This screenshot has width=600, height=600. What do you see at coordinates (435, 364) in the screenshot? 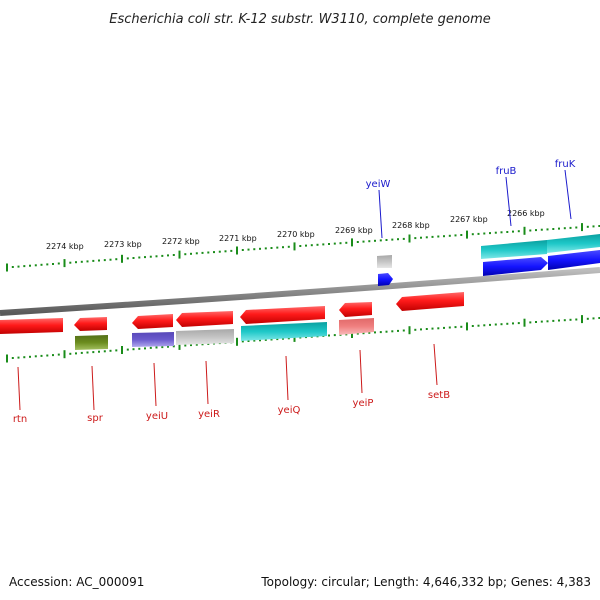
I see `leader-setB` at bounding box center [435, 364].